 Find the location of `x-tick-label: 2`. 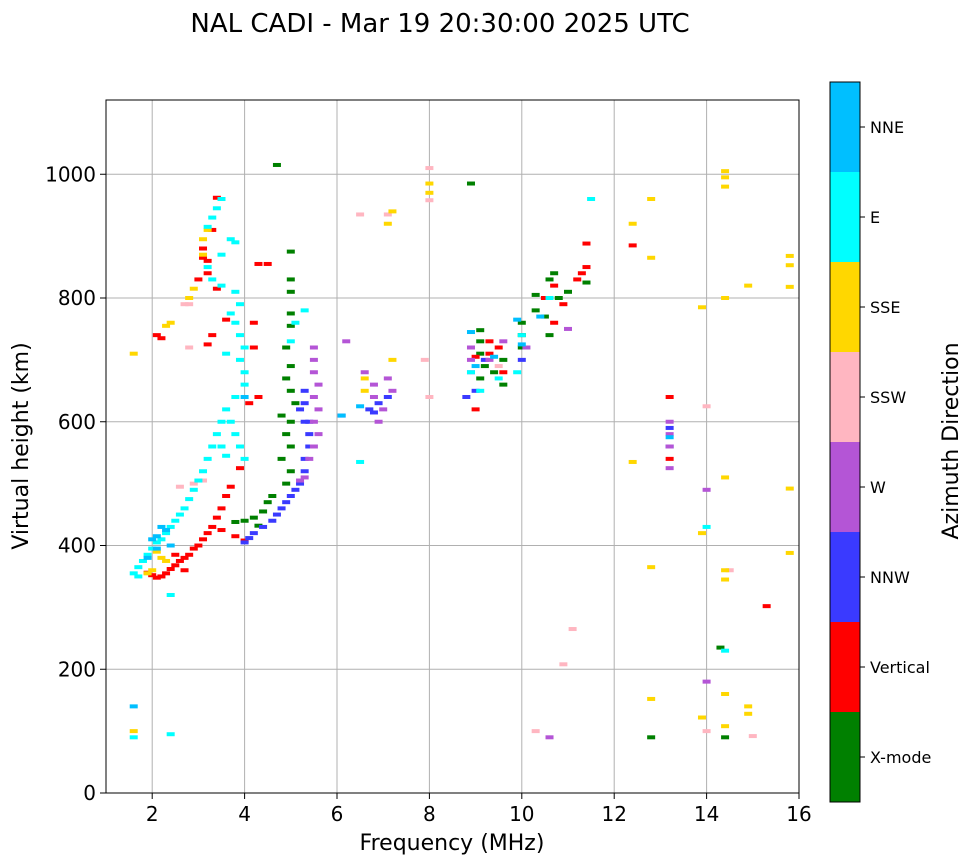

x-tick-label: 2 is located at coordinates (152, 814).